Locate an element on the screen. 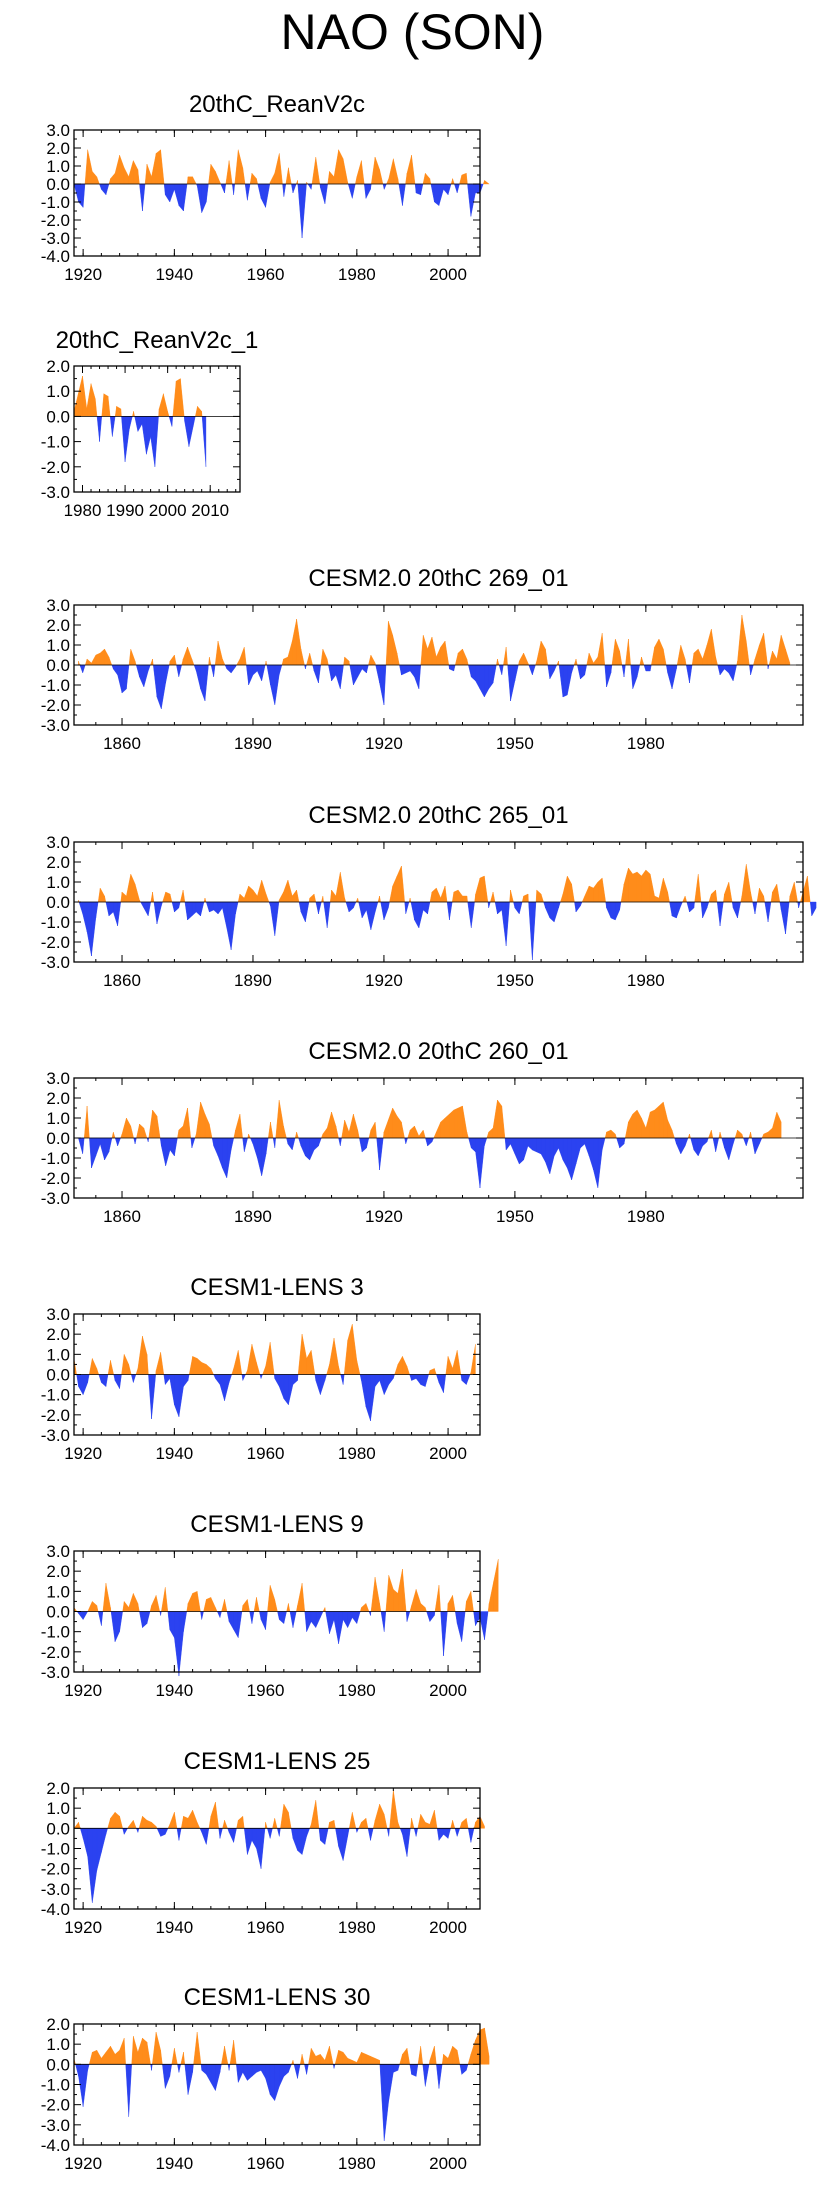 The image size is (825, 2190). cesm1-lens-30-negative-area is located at coordinates (272, 2102).